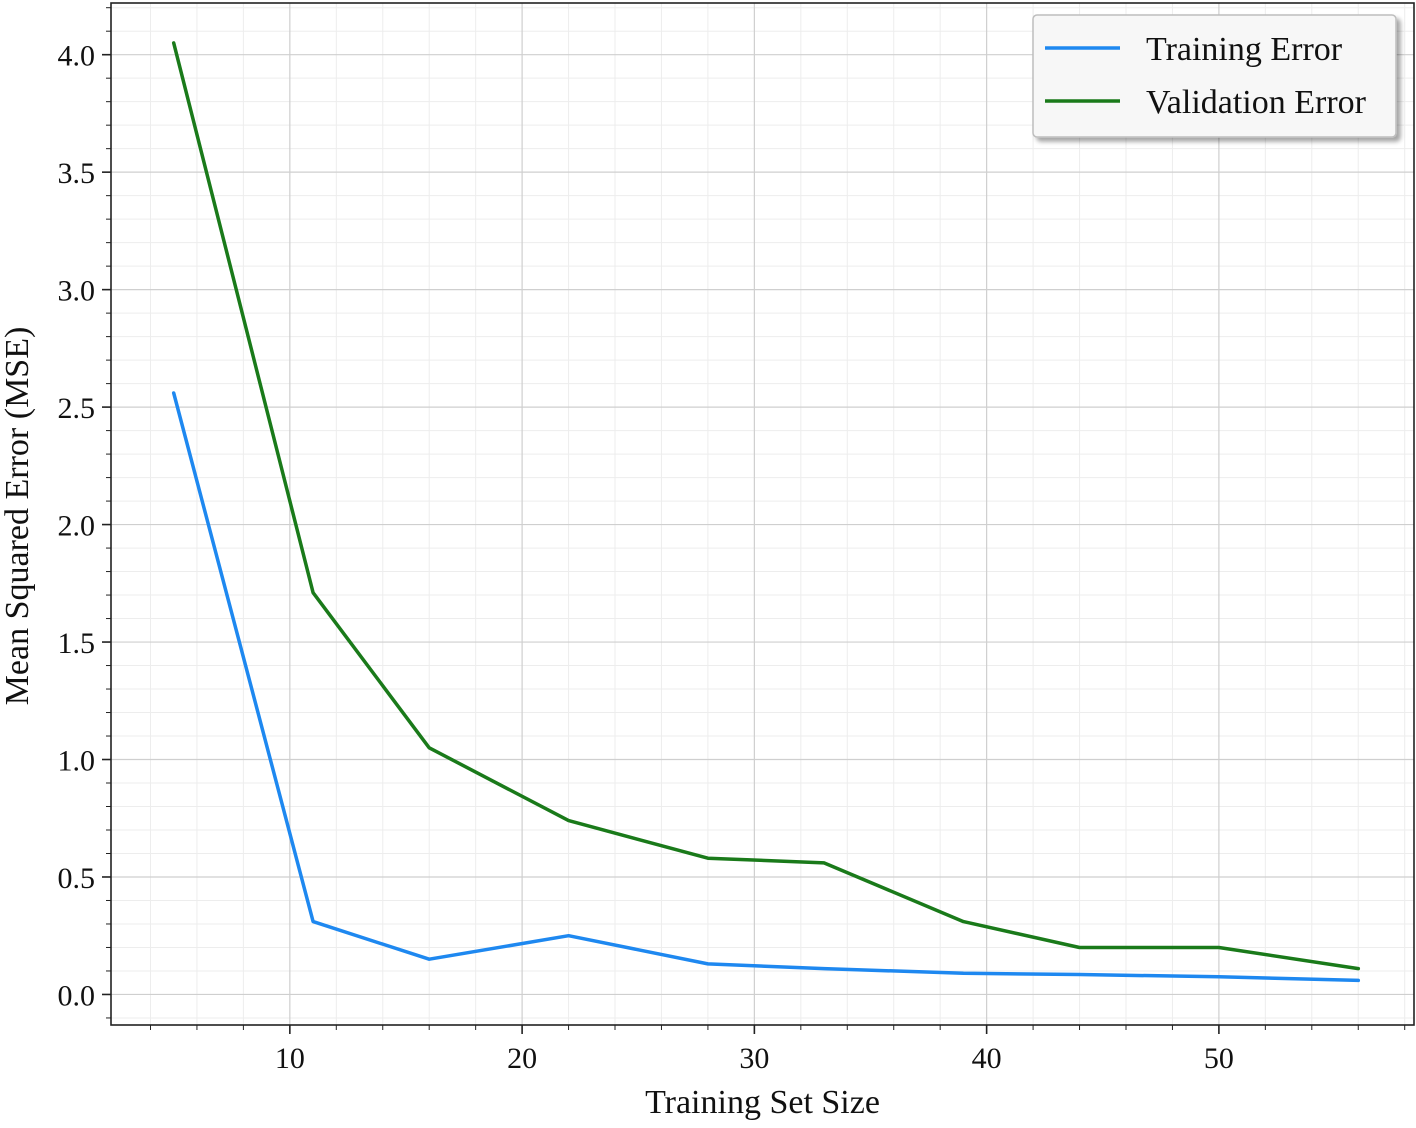 This screenshot has height=1128, width=1416. What do you see at coordinates (1219, 1058) in the screenshot?
I see `x-tick-label: 50` at bounding box center [1219, 1058].